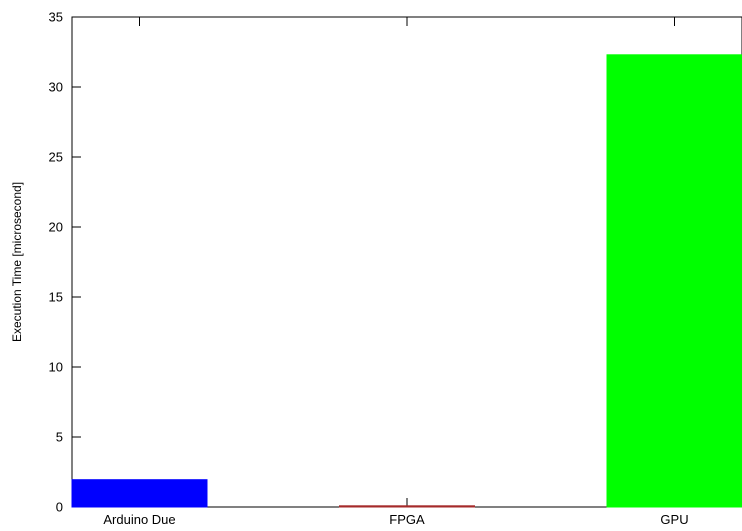  What do you see at coordinates (56, 367) in the screenshot?
I see `y-tick-label: 10` at bounding box center [56, 367].